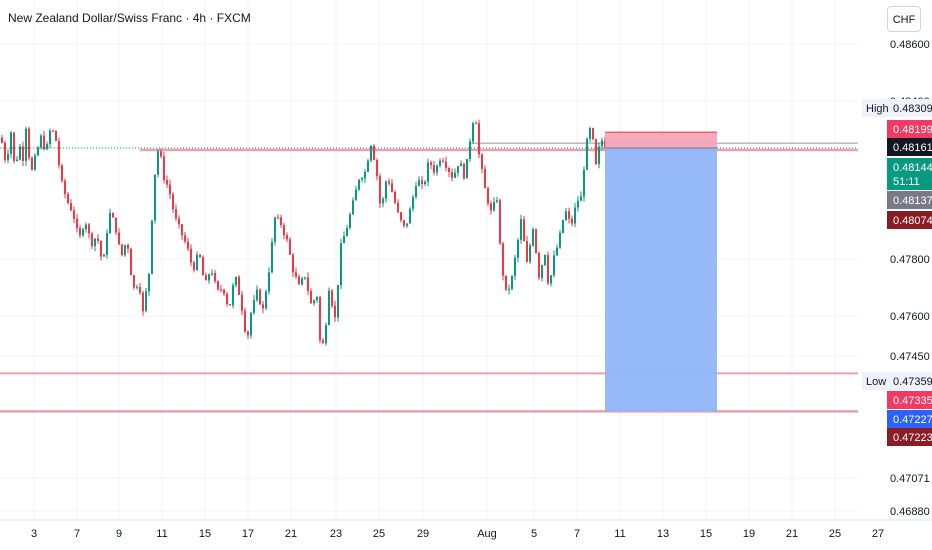 This screenshot has width=932, height=550. I want to click on stop-zone, so click(661, 140).